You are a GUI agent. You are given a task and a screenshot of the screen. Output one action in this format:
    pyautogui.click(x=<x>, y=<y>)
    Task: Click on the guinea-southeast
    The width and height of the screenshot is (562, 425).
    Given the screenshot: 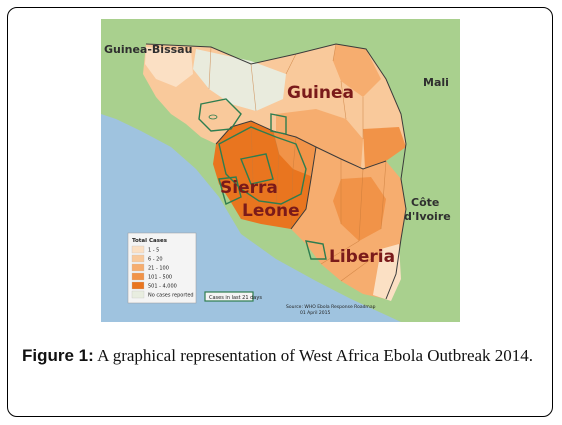 What is the action you would take?
    pyautogui.click(x=384, y=148)
    